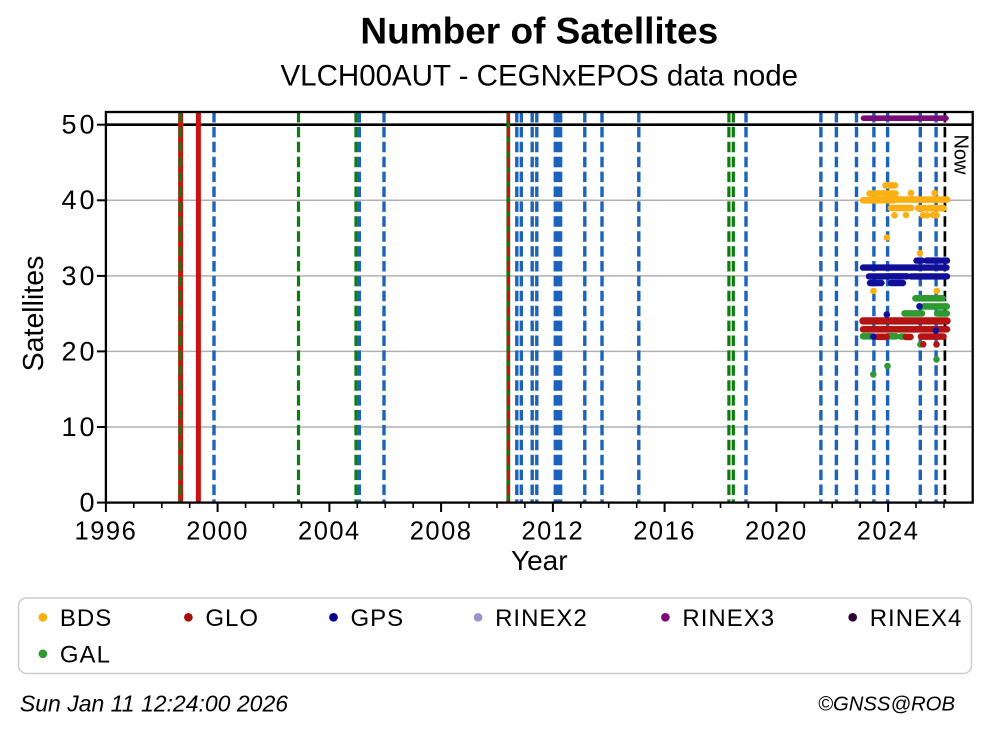  What do you see at coordinates (79, 351) in the screenshot?
I see `svg-text: 20` at bounding box center [79, 351].